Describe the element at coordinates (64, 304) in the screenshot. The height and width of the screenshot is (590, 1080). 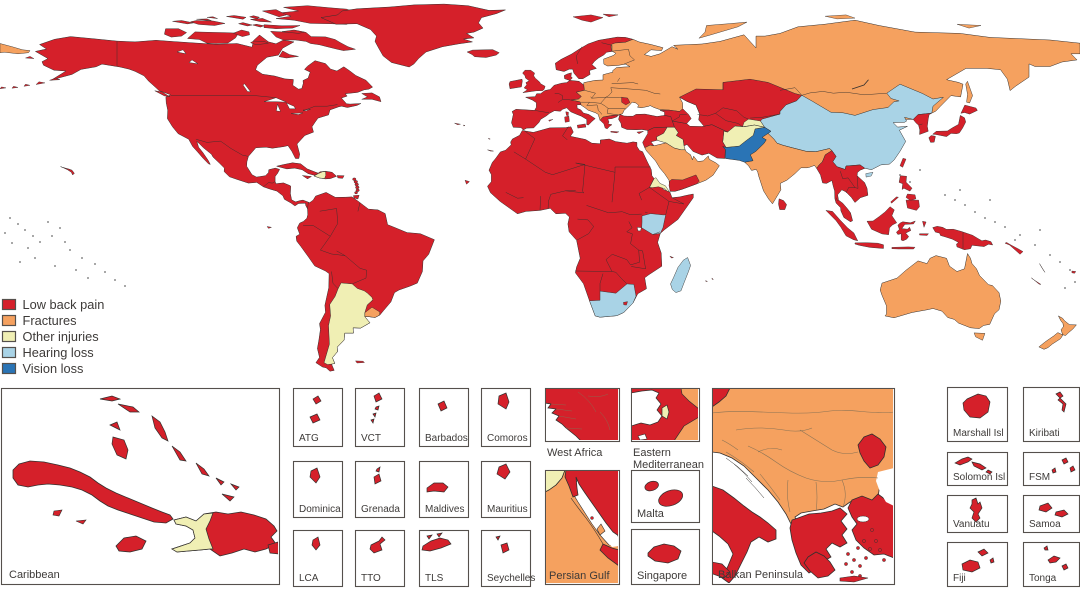
I see `svg-text: Low back pain` at that location.